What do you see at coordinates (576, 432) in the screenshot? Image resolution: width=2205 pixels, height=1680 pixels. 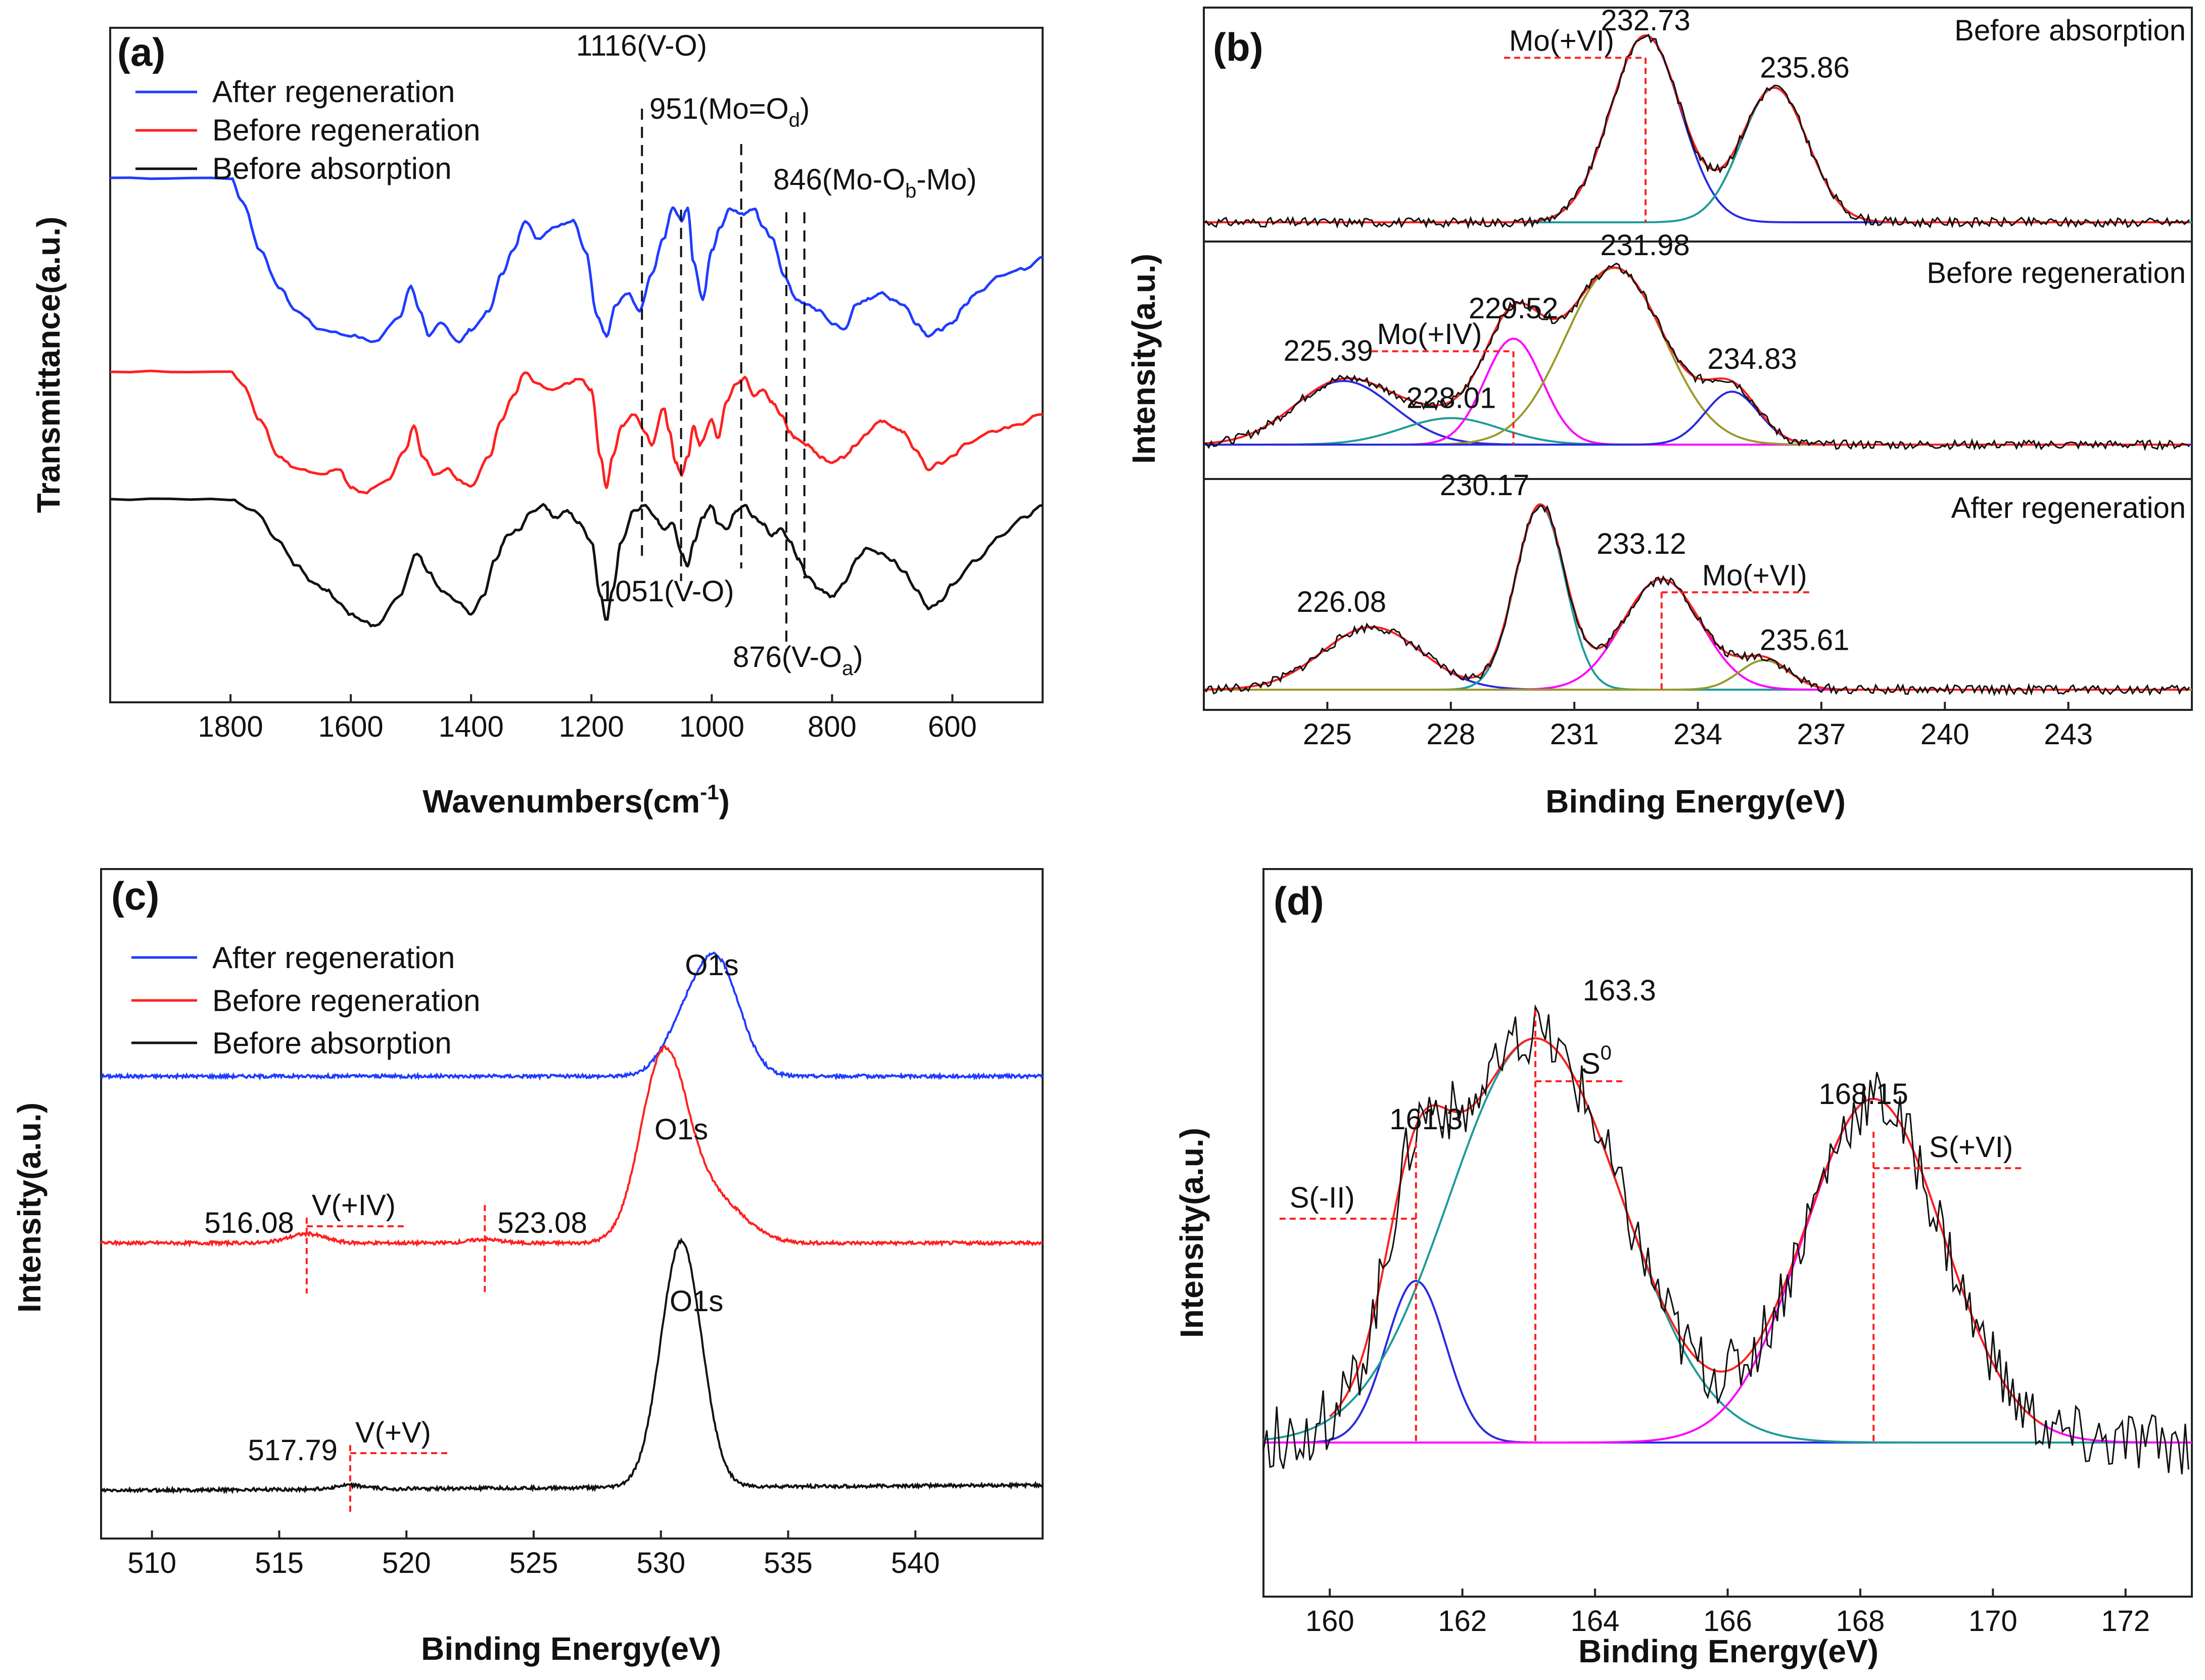 I see `series-before-regeneration` at bounding box center [576, 432].